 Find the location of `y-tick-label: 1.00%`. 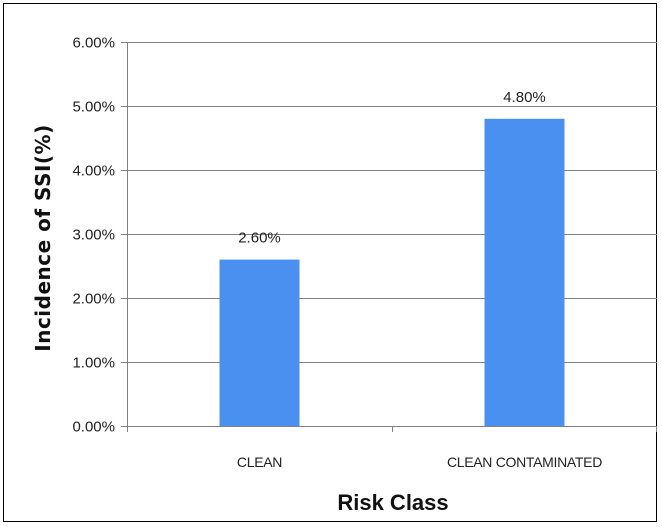

y-tick-label: 1.00% is located at coordinates (93, 363).